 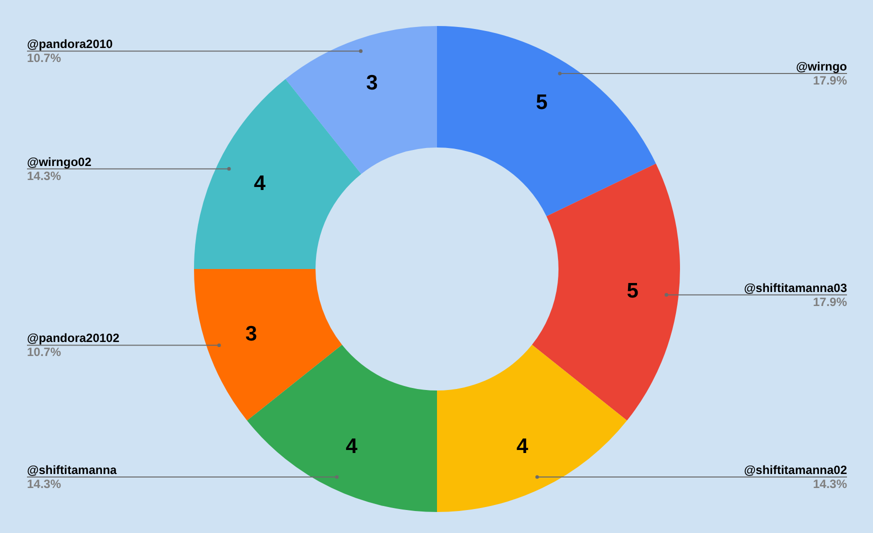 I want to click on slice-label: @wirngo02, so click(x=59, y=161).